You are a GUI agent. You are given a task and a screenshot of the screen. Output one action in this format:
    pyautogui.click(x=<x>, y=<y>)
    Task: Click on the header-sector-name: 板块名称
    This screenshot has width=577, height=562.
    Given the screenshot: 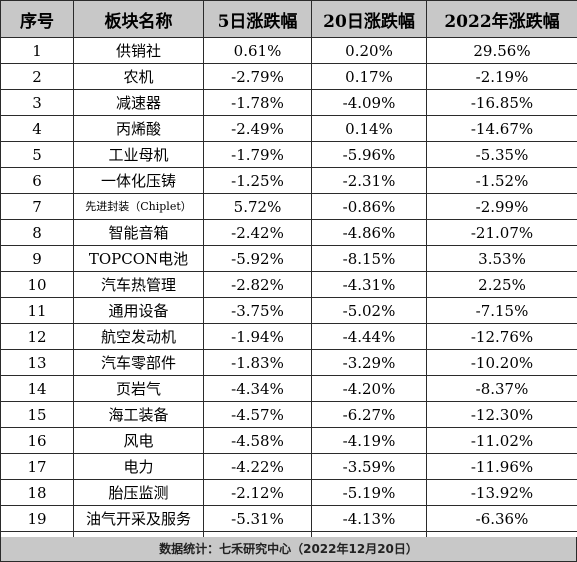 What is the action you would take?
    pyautogui.click(x=138, y=19)
    